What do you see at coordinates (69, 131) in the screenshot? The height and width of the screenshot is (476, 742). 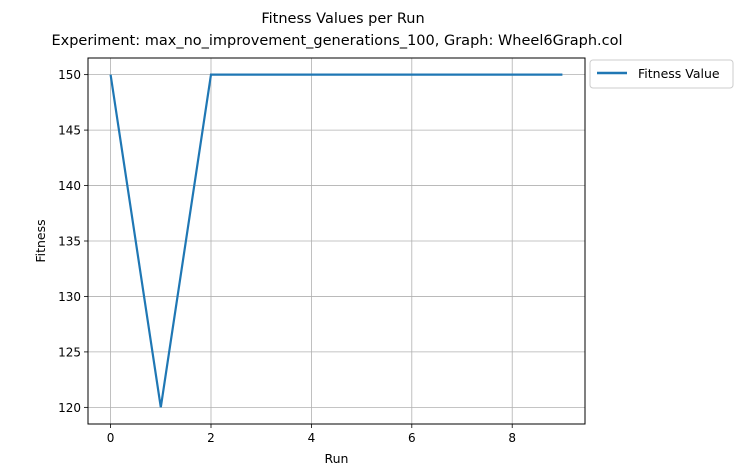 I see `y-tick-label: 145` at bounding box center [69, 131].